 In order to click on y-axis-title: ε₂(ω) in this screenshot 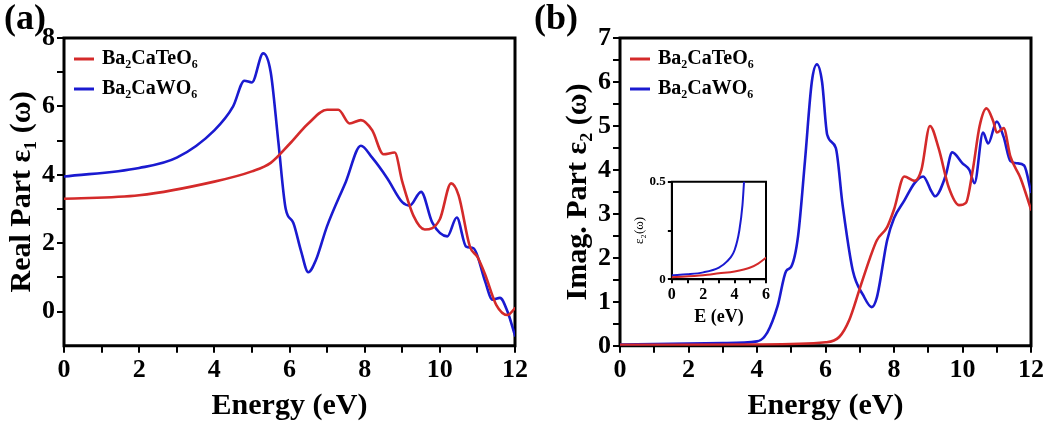, I will do `click(639, 230)`.